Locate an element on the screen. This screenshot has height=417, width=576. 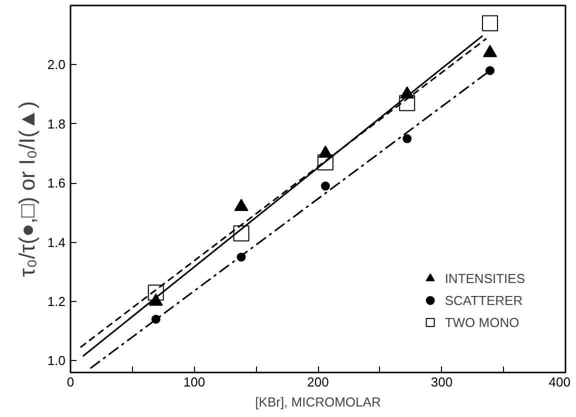
y-tick-label: 1.8 is located at coordinates (56, 124).